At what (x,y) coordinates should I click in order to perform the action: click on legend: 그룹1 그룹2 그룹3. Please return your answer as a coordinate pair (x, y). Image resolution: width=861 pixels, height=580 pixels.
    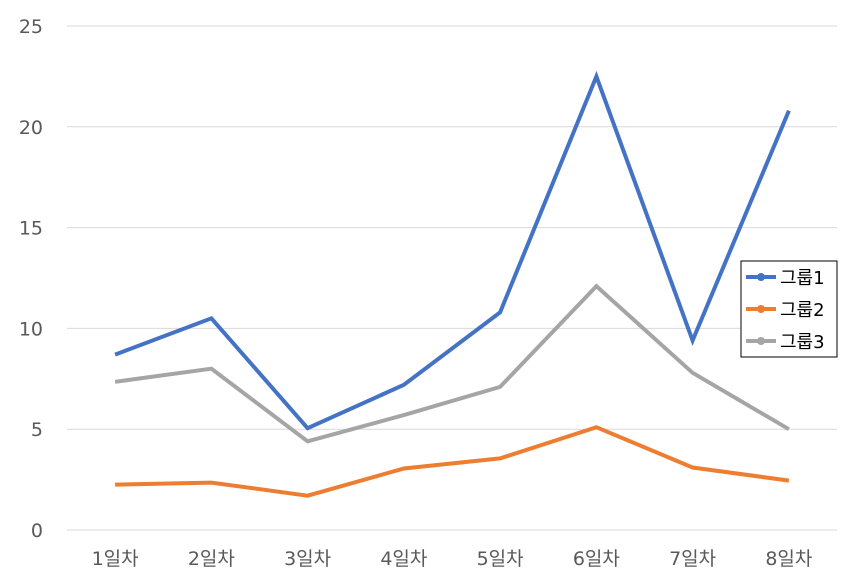
    Looking at the image, I should click on (789, 309).